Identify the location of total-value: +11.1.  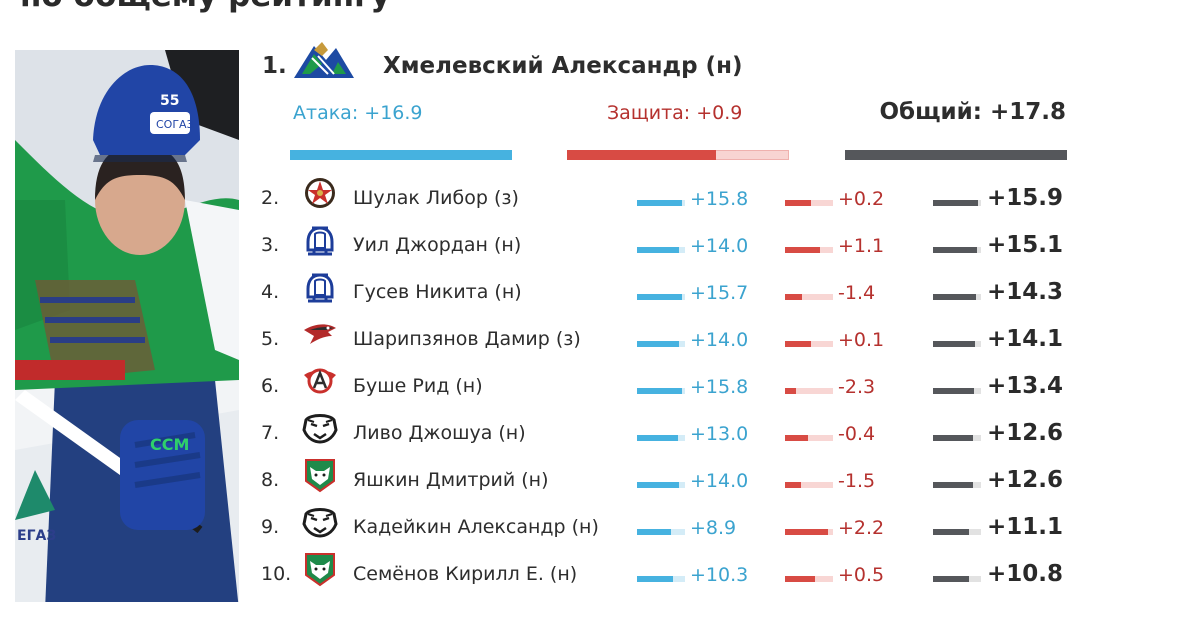
(1025, 527).